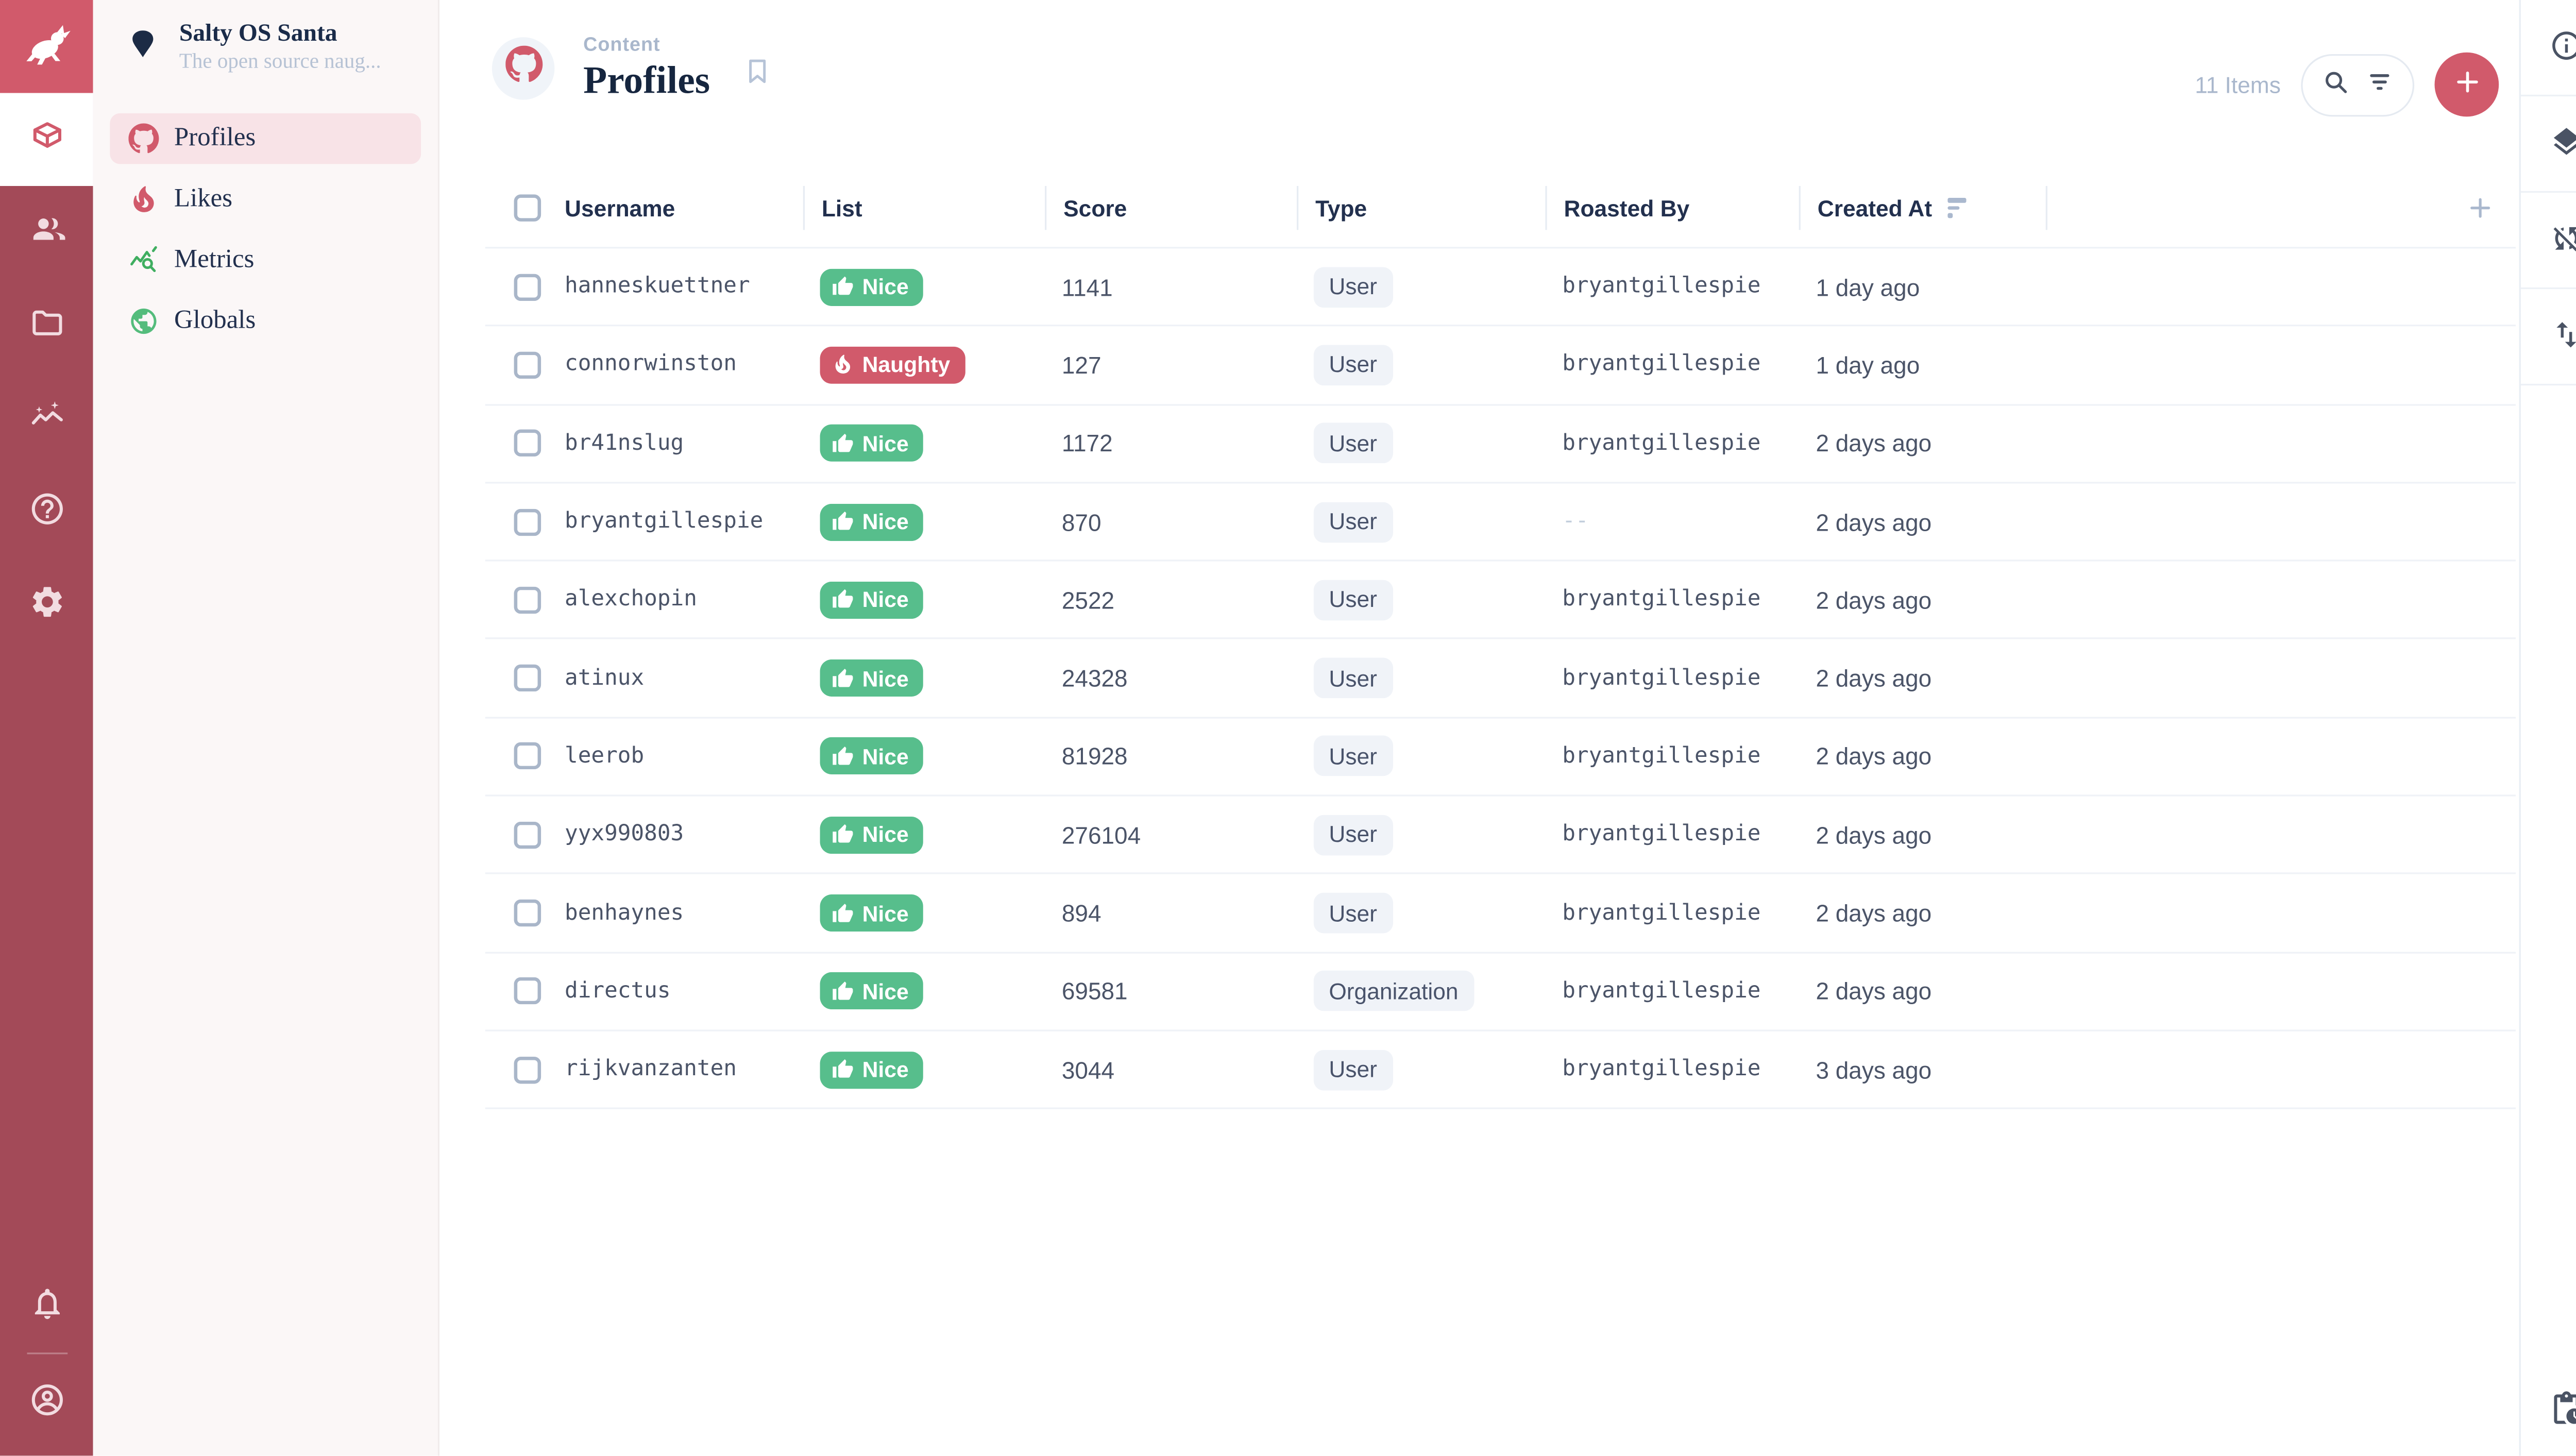  What do you see at coordinates (2548, 337) in the screenshot?
I see `sidebar-button-import-export` at bounding box center [2548, 337].